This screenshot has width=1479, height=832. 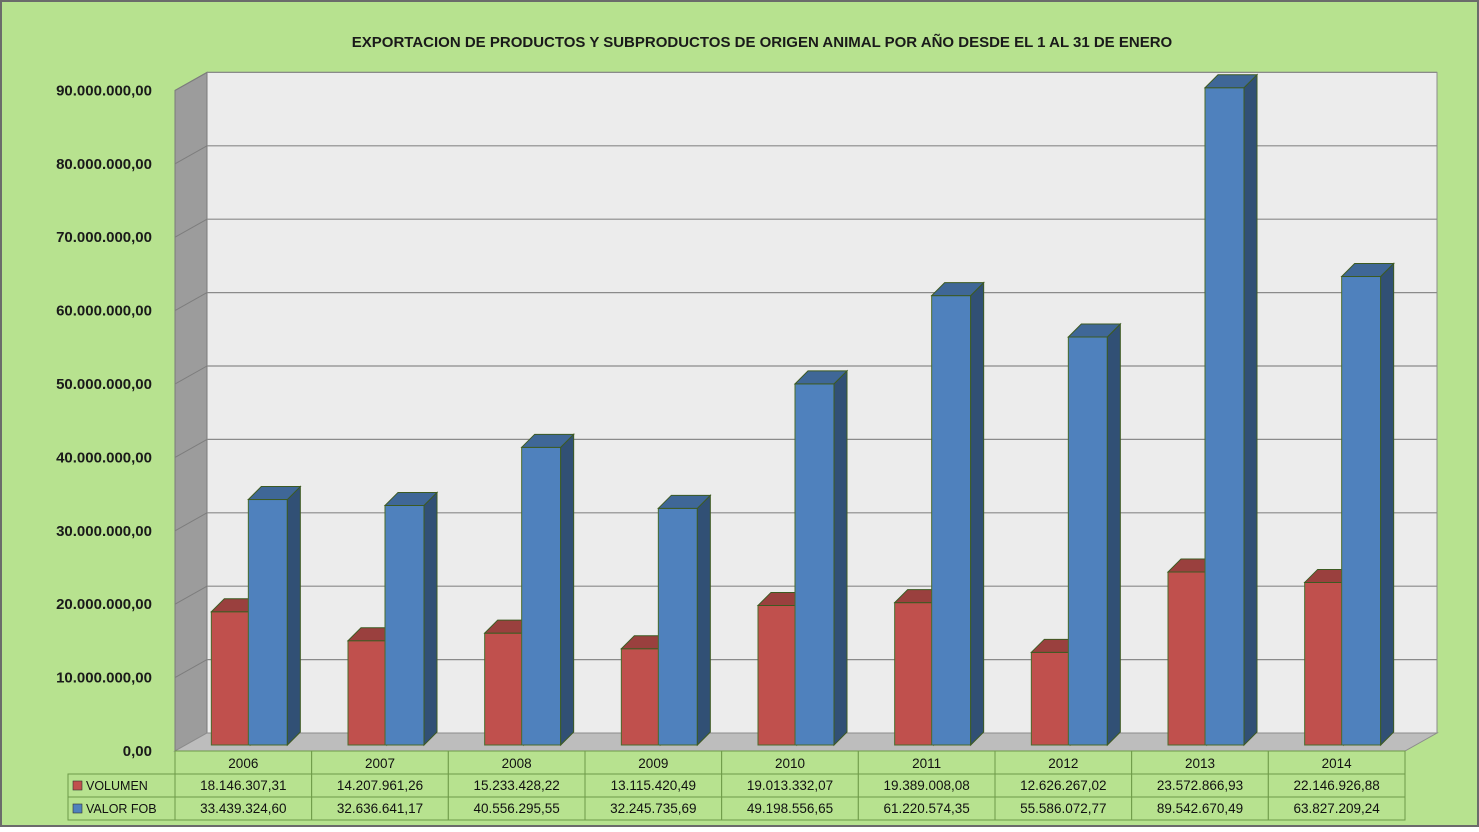 What do you see at coordinates (243, 808) in the screenshot?
I see `data-value-label: 33.439.324,60` at bounding box center [243, 808].